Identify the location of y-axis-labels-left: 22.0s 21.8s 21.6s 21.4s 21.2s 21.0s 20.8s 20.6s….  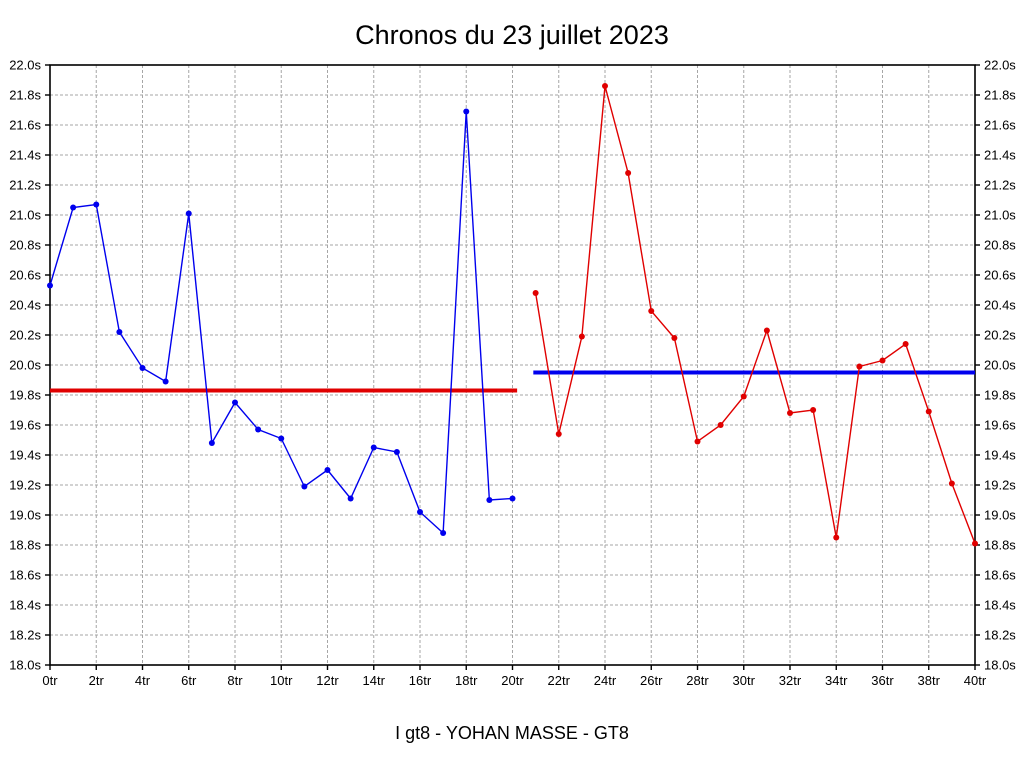
(25, 365).